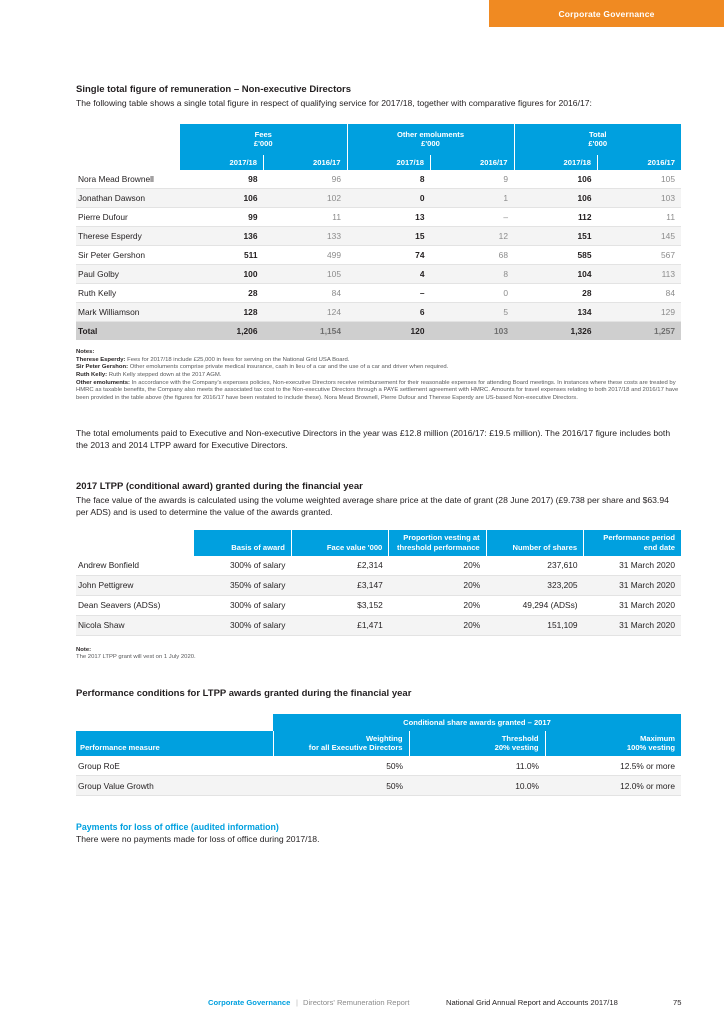 Image resolution: width=724 pixels, height=1024 pixels. What do you see at coordinates (378, 353) in the screenshot?
I see `notes-heading: Notes:` at bounding box center [378, 353].